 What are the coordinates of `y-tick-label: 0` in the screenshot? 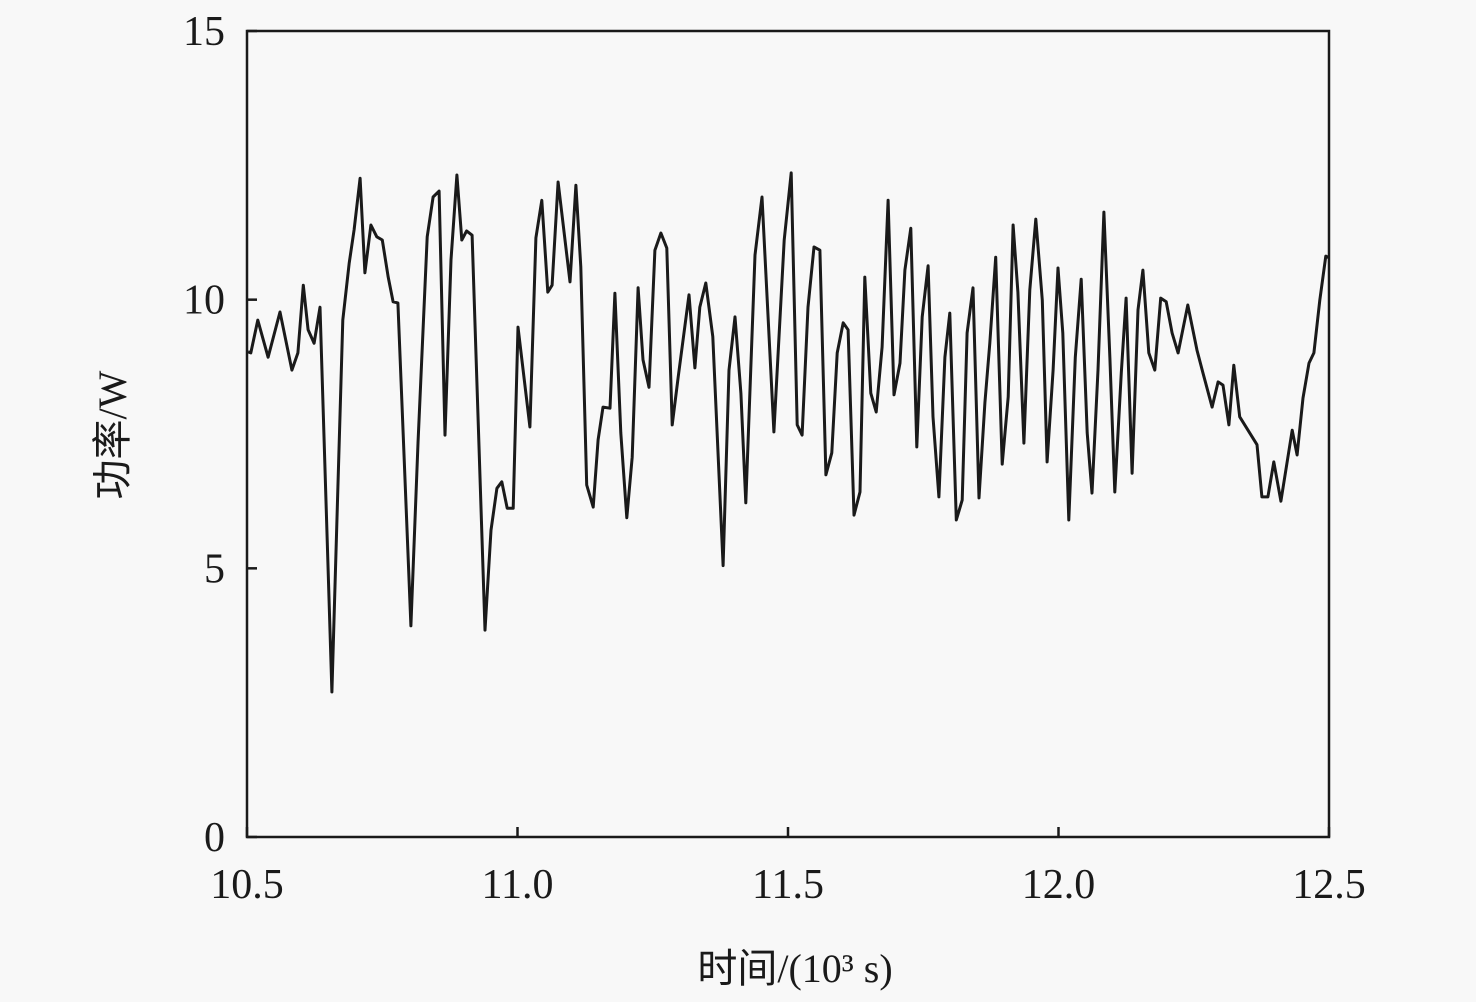 It's located at (214, 838).